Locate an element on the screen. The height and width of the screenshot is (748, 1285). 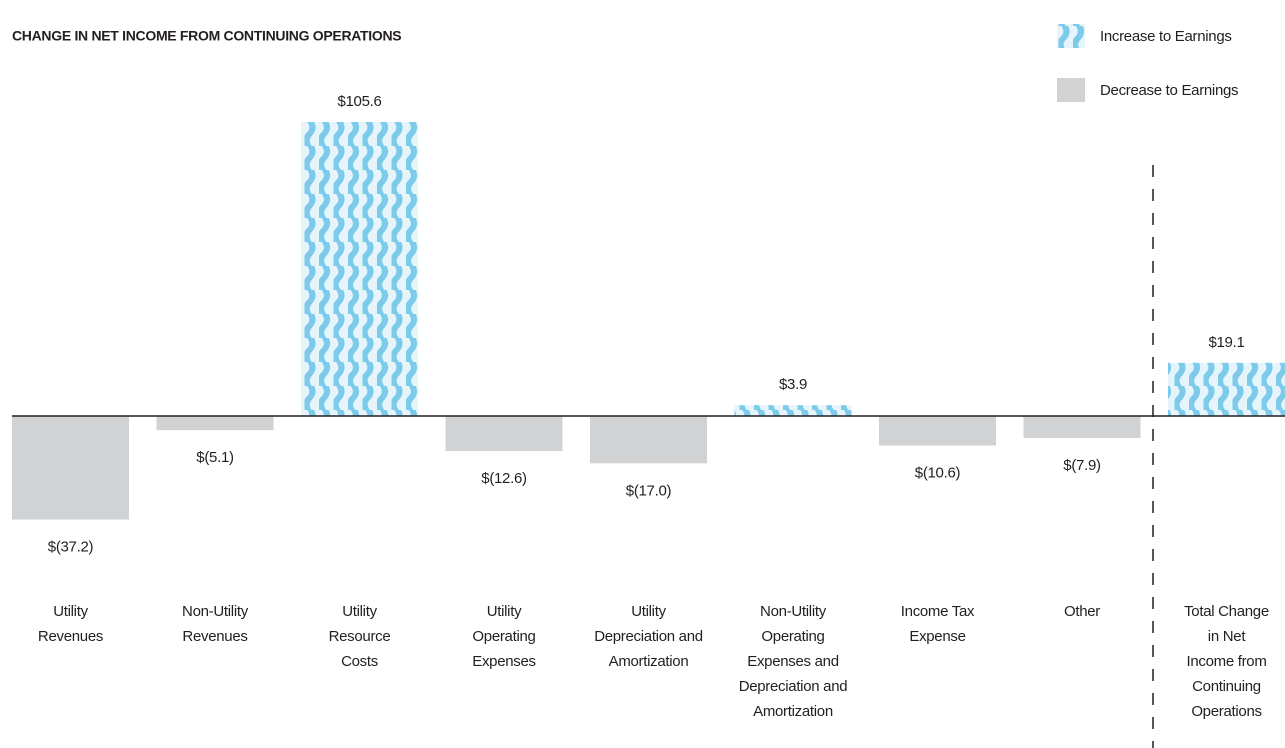
category-label: Other is located at coordinates (1082, 611).